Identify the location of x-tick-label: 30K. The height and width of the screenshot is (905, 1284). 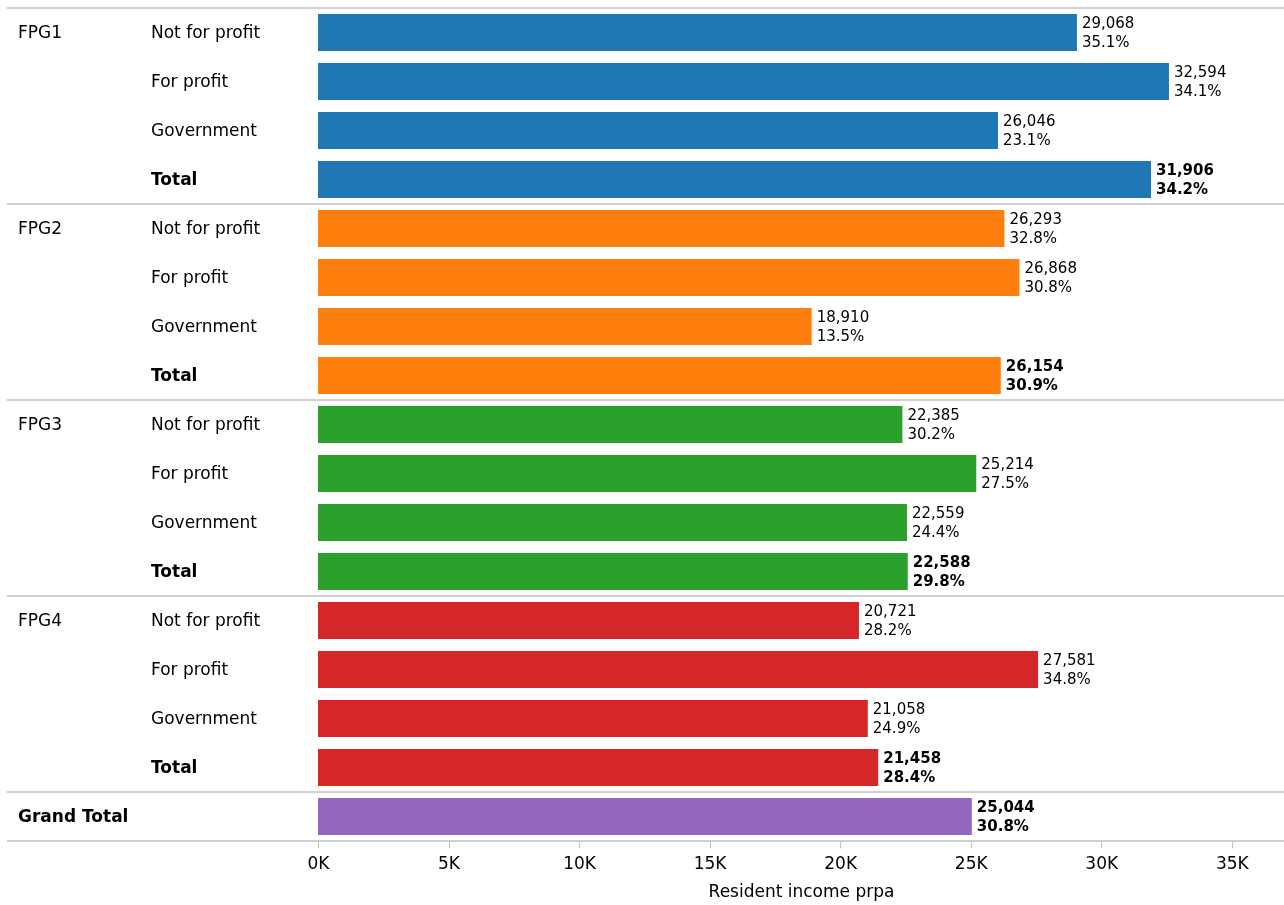
(1102, 862).